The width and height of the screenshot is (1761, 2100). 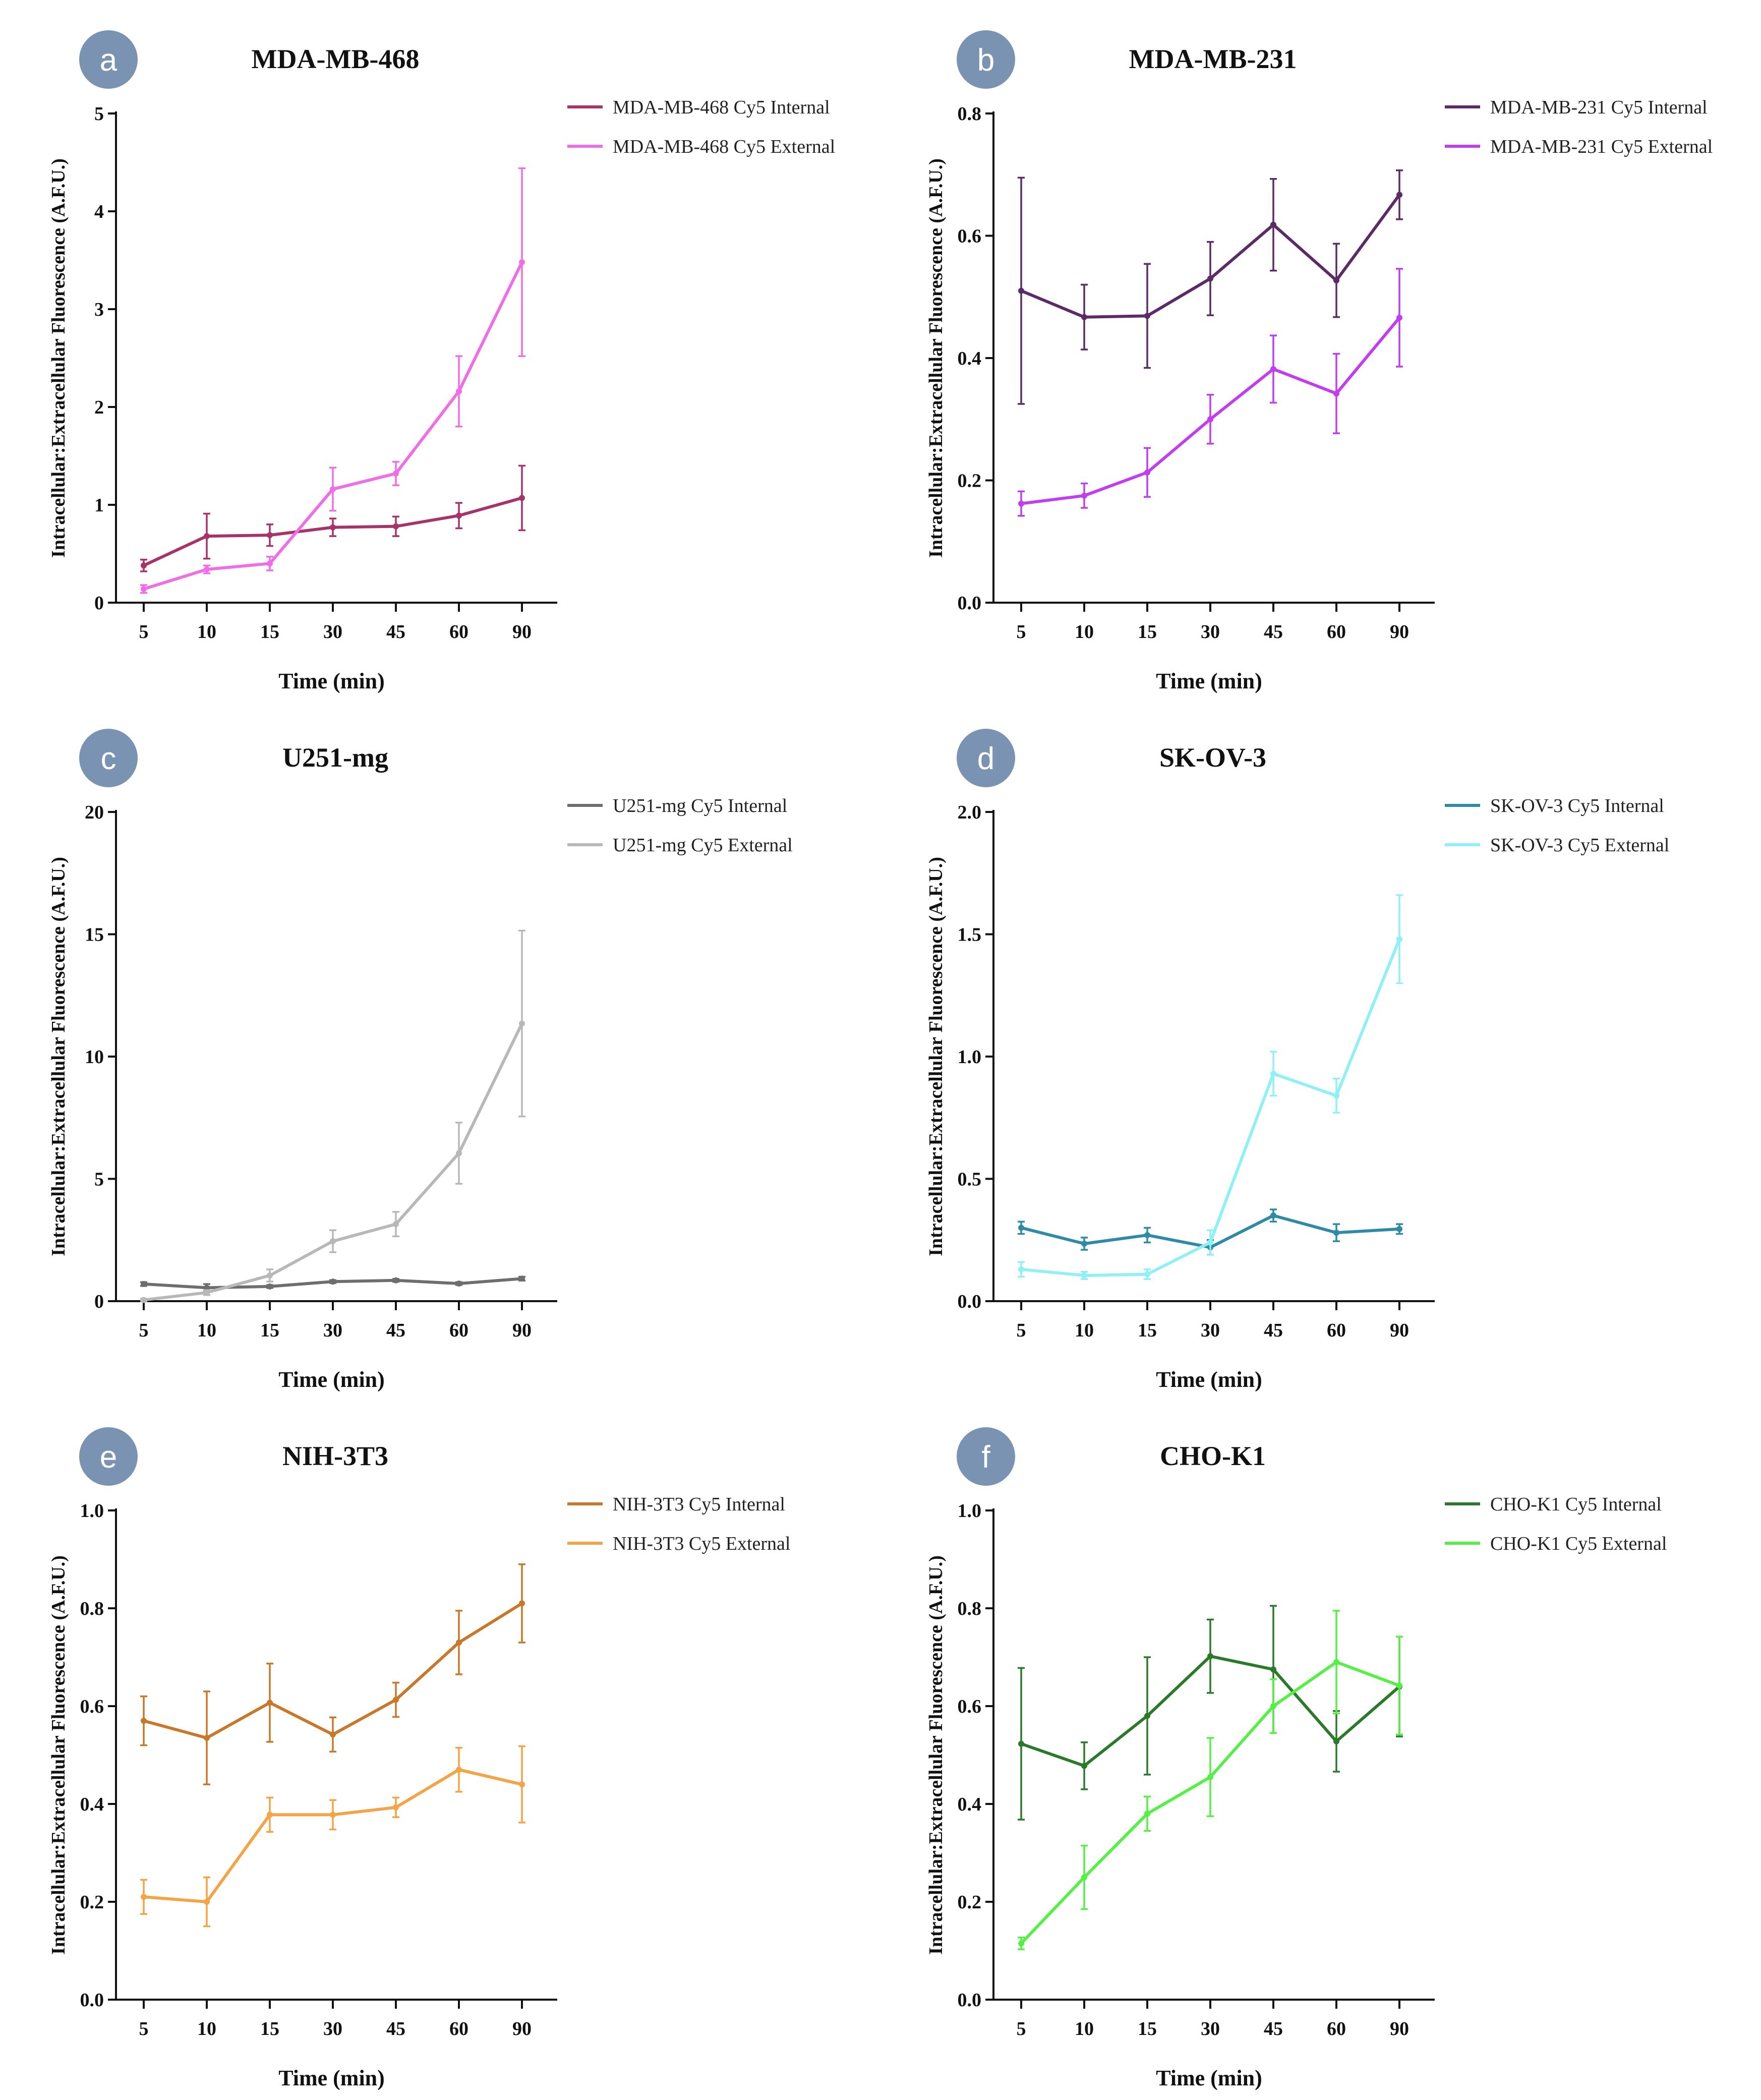 What do you see at coordinates (1579, 845) in the screenshot?
I see `legend-entry: SK-OV-3 Cy5 External` at bounding box center [1579, 845].